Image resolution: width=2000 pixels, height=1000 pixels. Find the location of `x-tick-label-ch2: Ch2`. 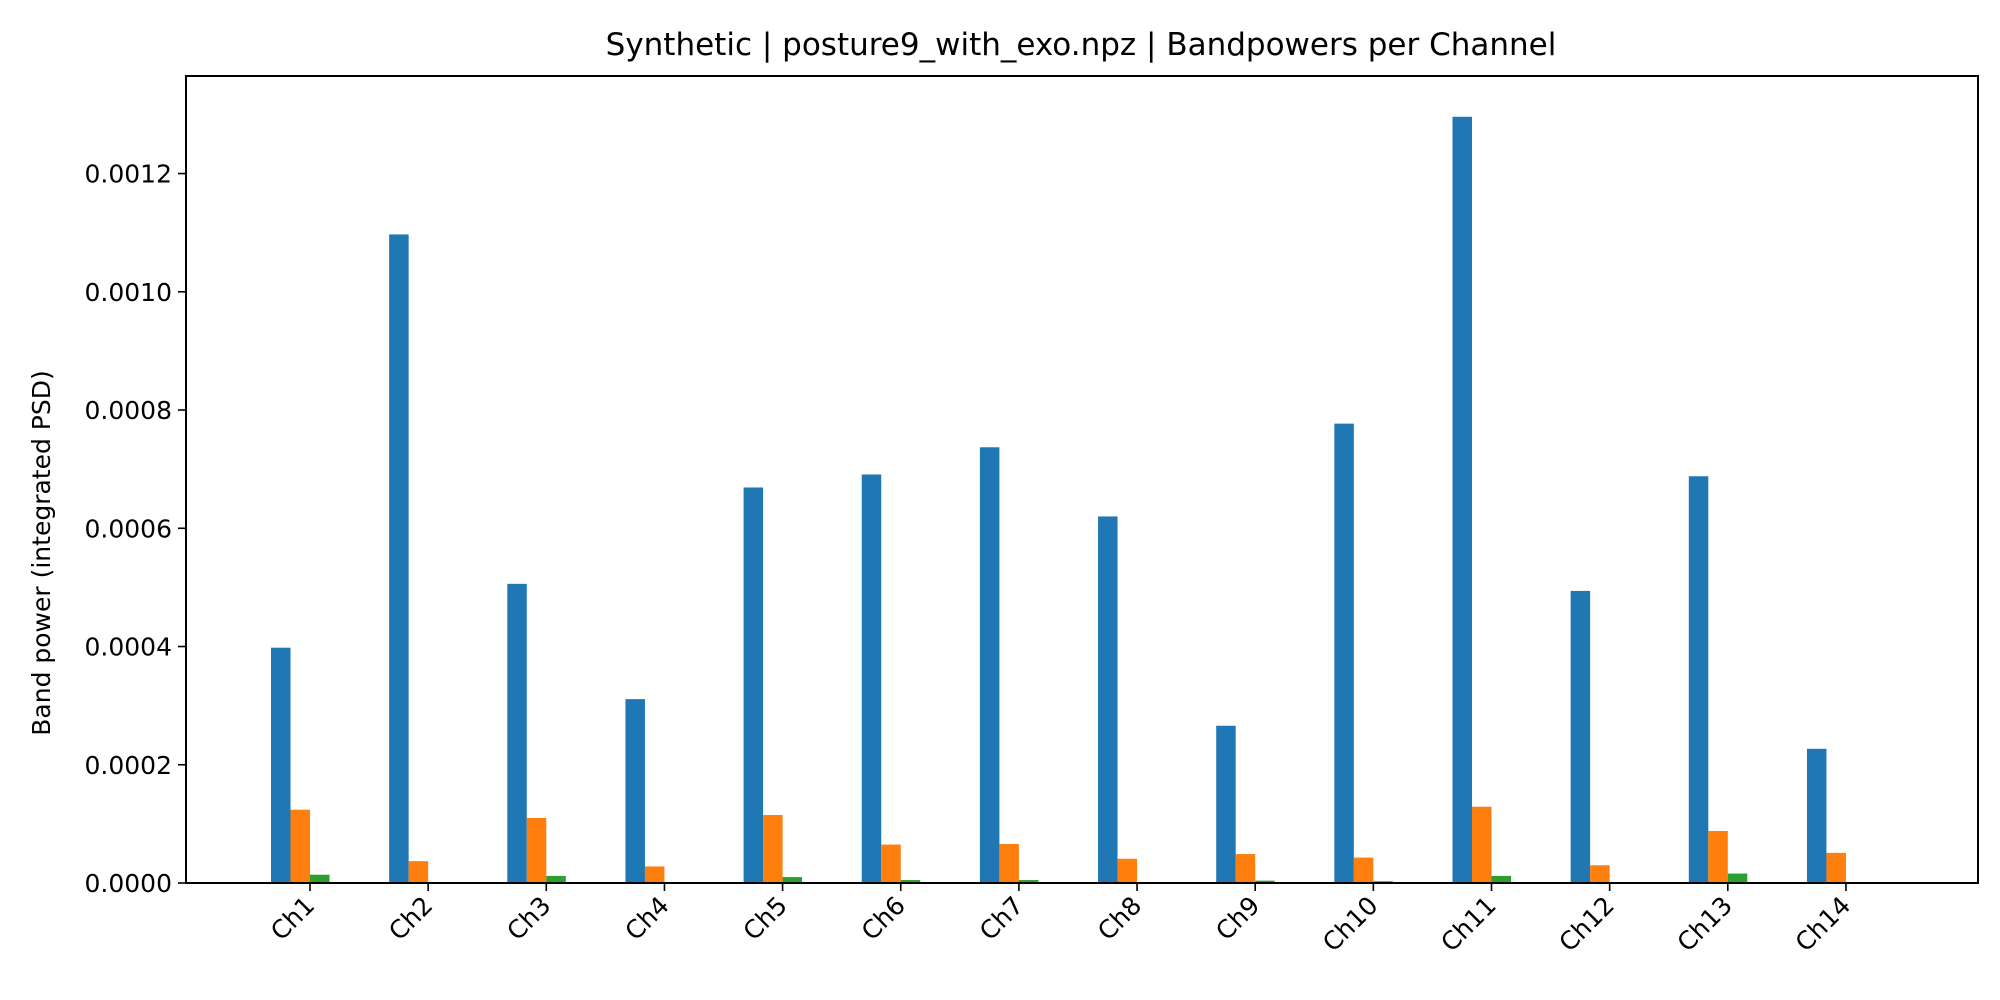

x-tick-label-ch2: Ch2 is located at coordinates (410, 918).